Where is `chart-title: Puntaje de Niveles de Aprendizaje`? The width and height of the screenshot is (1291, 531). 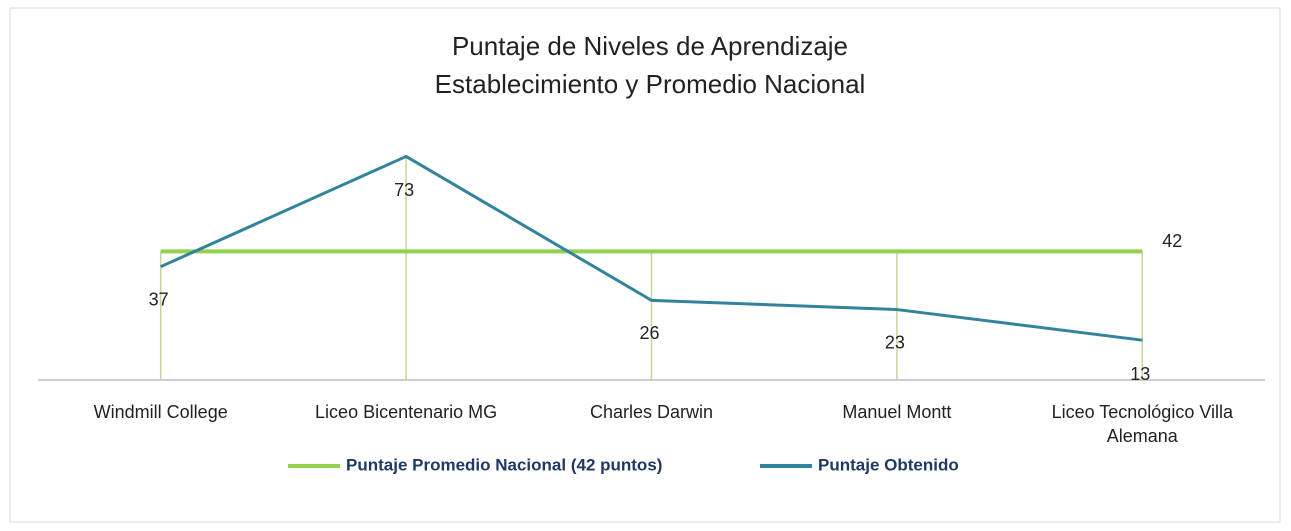 chart-title: Puntaje de Niveles de Aprendizaje is located at coordinates (650, 46).